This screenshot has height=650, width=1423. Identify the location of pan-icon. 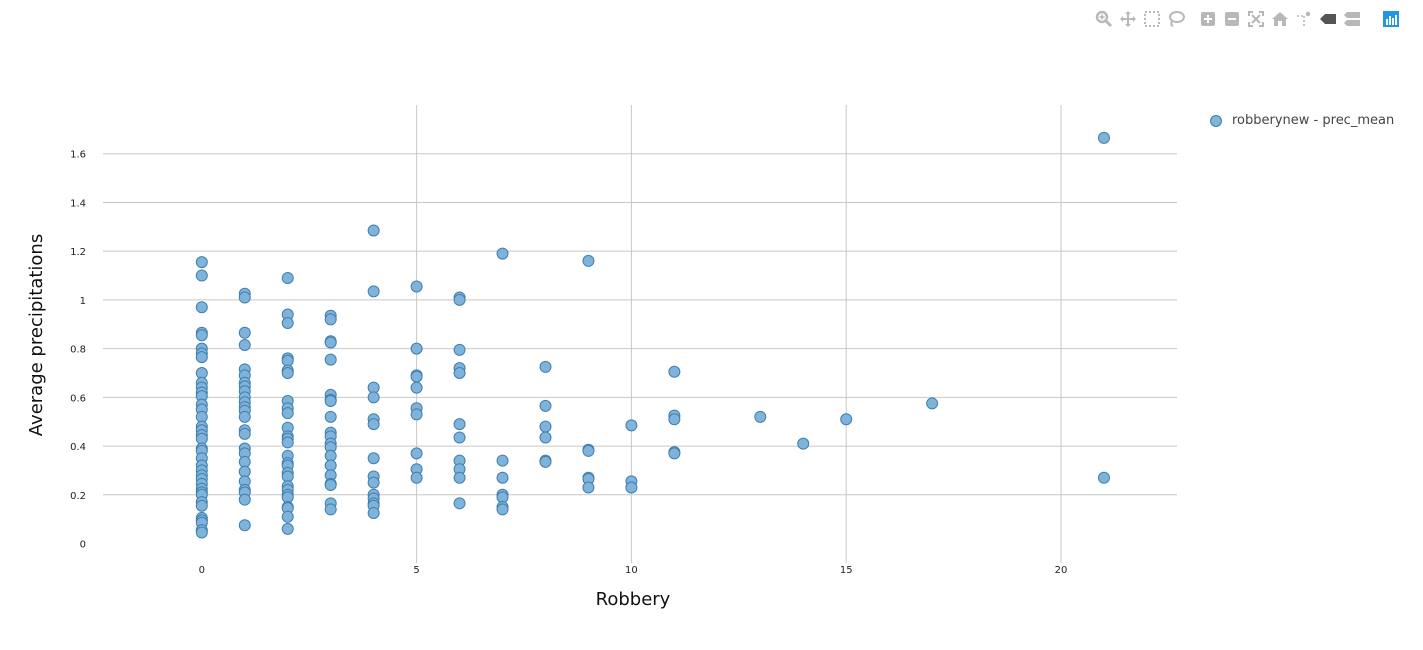
(1128, 19).